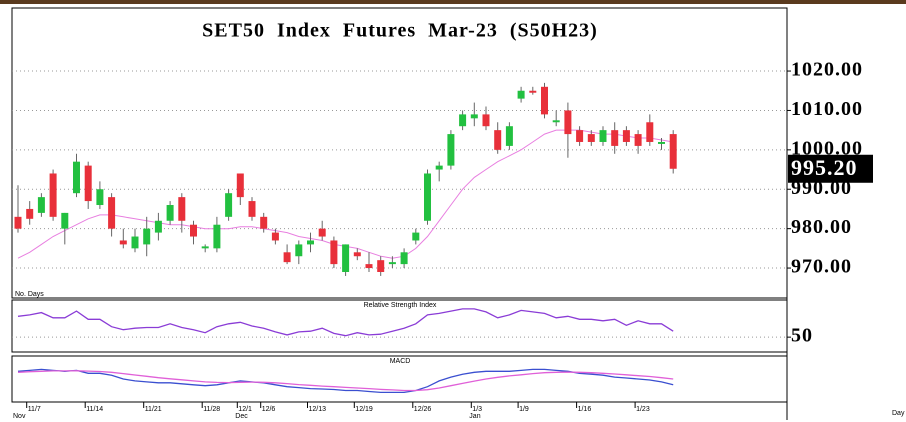 Image resolution: width=906 pixels, height=422 pixels. What do you see at coordinates (453, 2) in the screenshot?
I see `top-bar` at bounding box center [453, 2].